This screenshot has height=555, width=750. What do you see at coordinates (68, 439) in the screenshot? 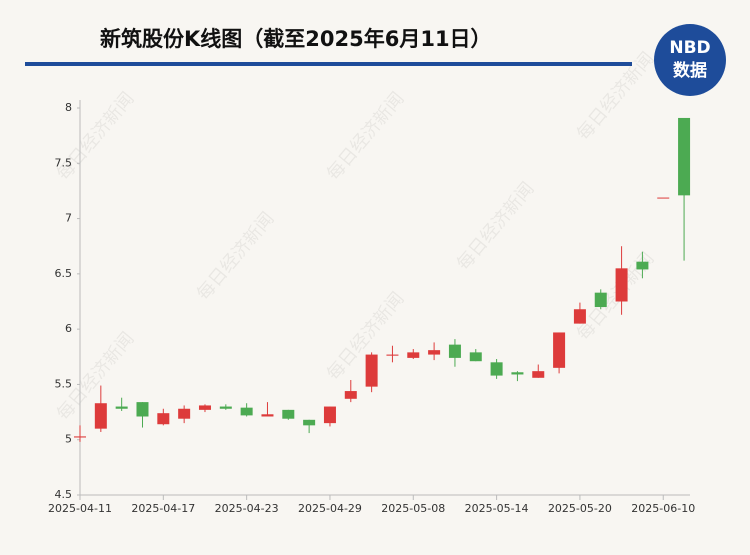
I see `y-tick-label: 5` at bounding box center [68, 439].